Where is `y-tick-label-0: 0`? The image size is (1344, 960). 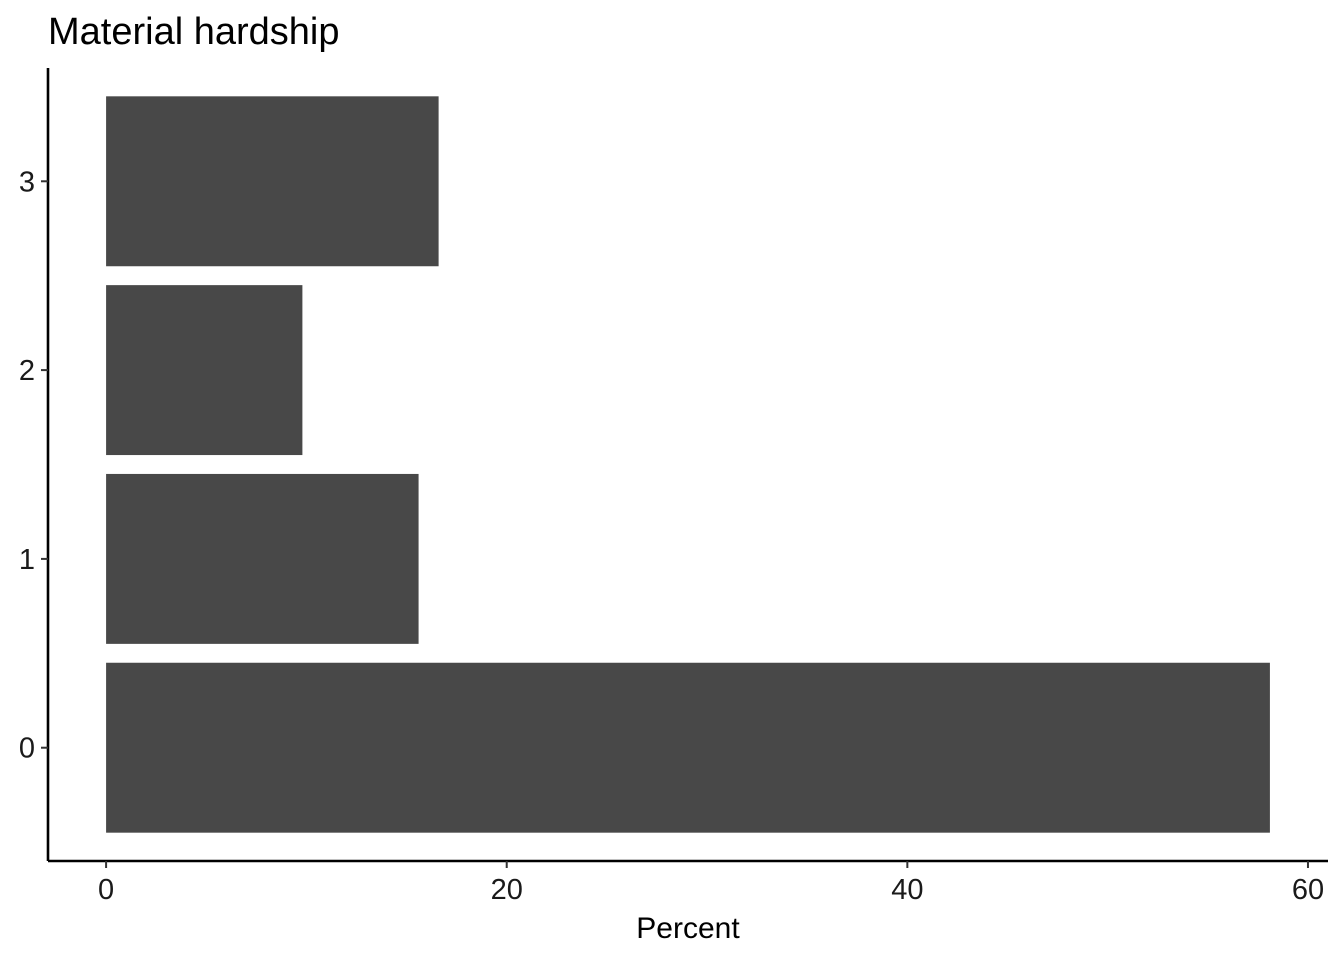 y-tick-label-0: 0 is located at coordinates (27, 749).